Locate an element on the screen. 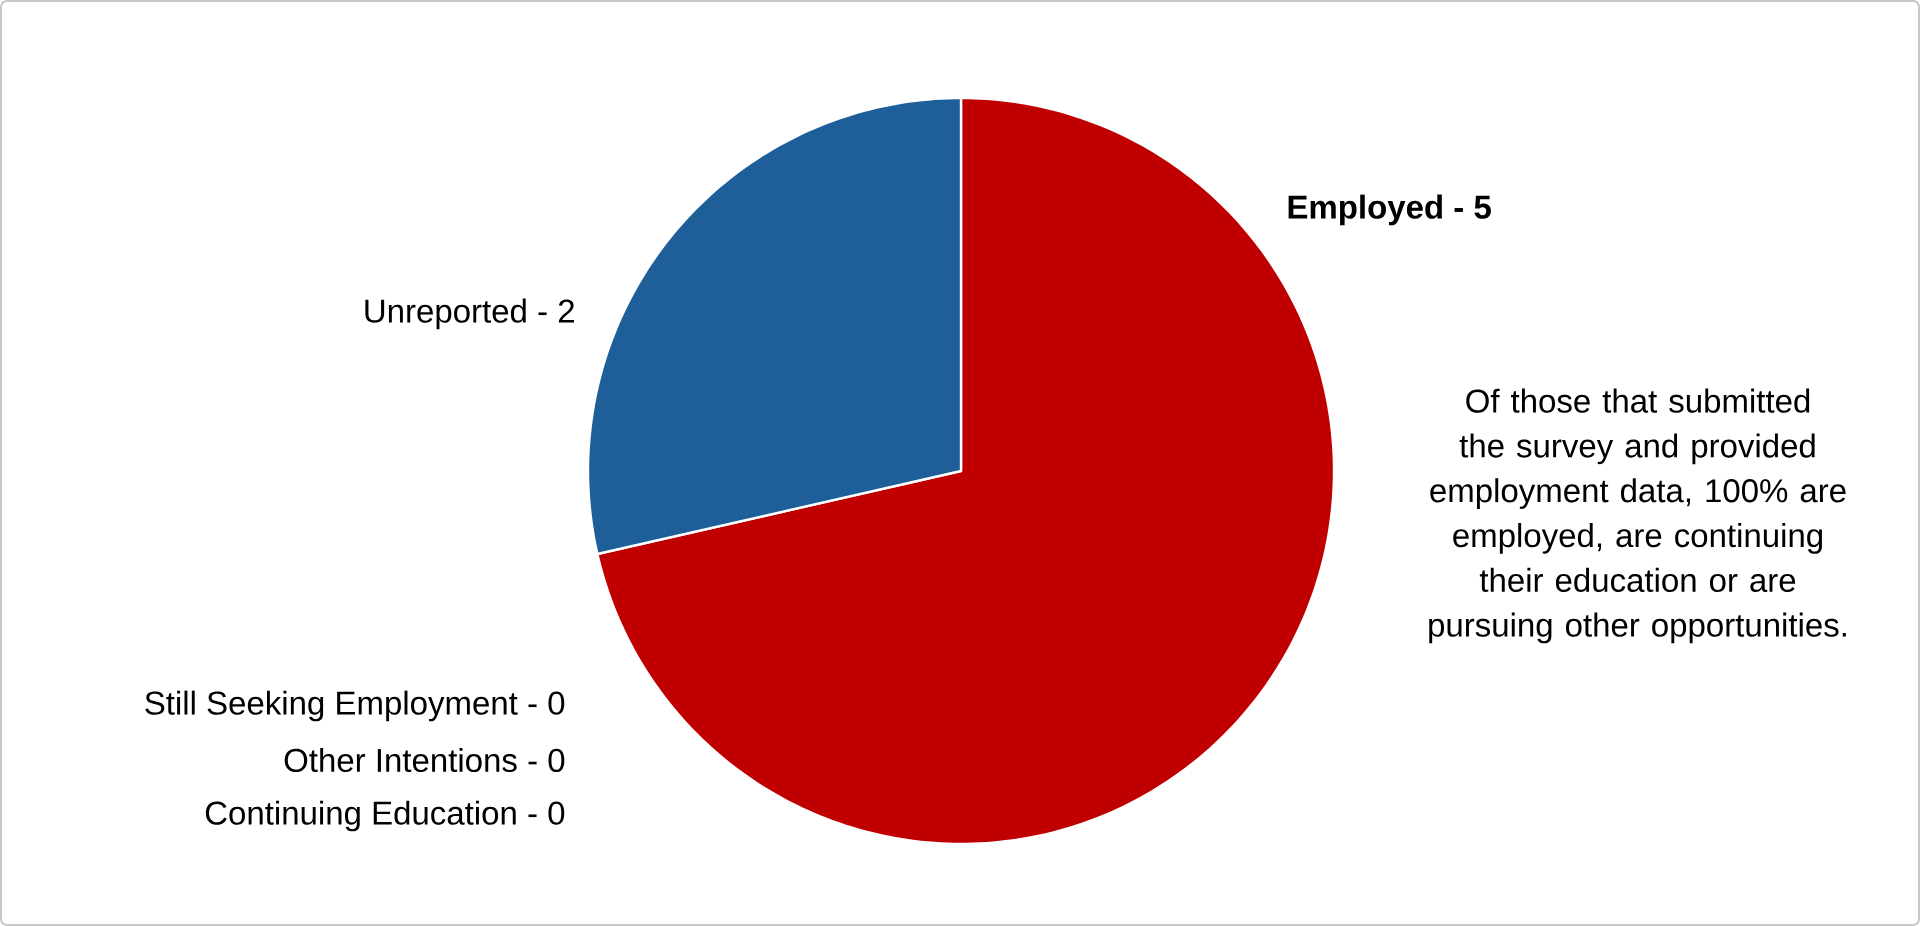 Image resolution: width=1920 pixels, height=926 pixels. text: Of those that submitted the survey and provided employment data, 100% are employed, are continuing their education or are pursuing other opportunities. is located at coordinates (1637, 516).